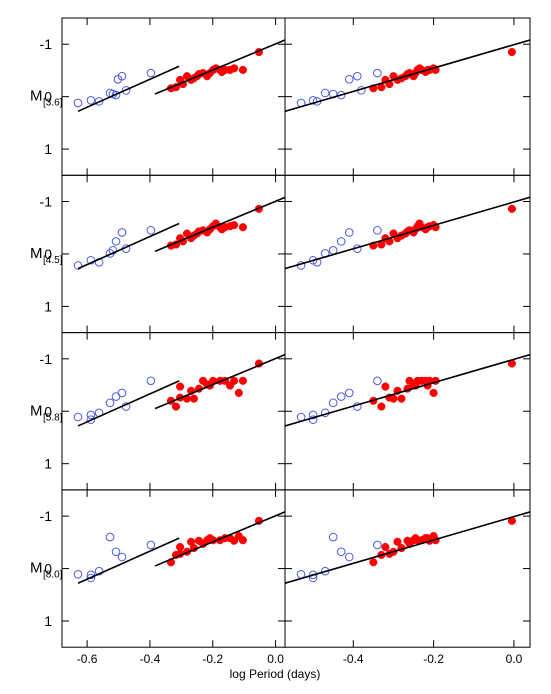 The height and width of the screenshot is (694, 551). Describe the element at coordinates (53, 575) in the screenshot. I see `y-axis-label-subscript: [8.0]` at that location.